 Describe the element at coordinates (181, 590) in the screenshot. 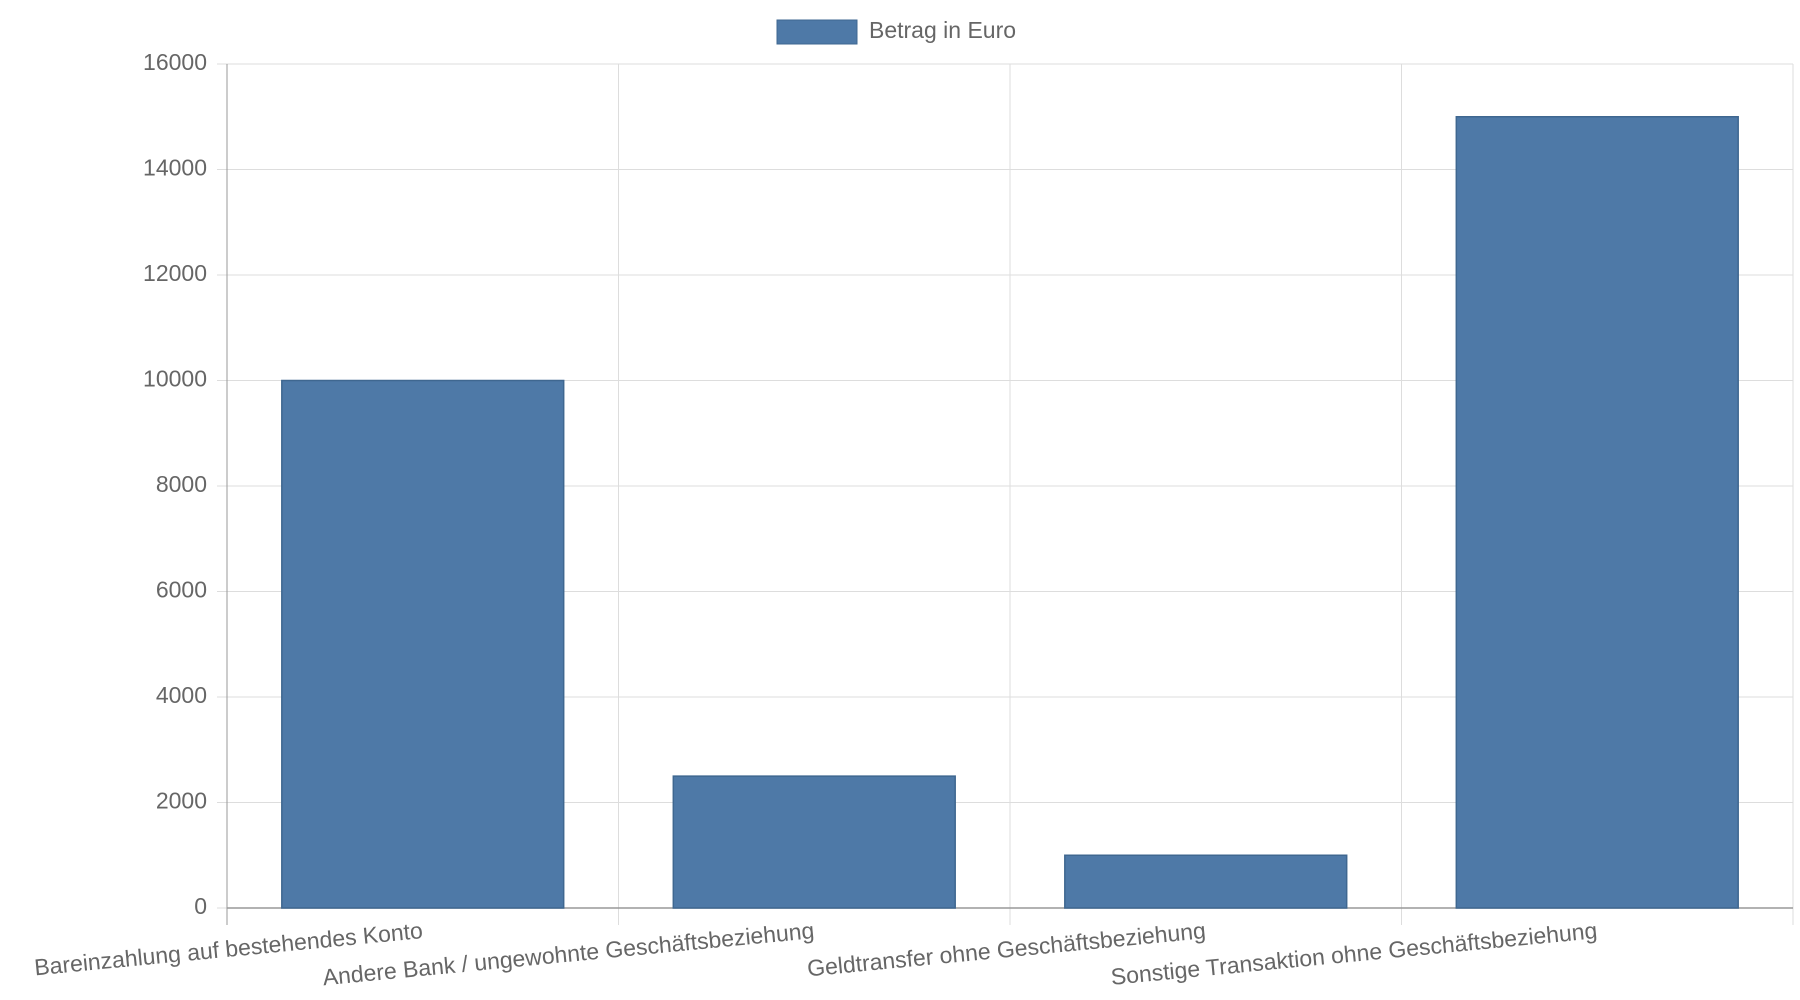

I see `y-tick-label: 6000` at that location.